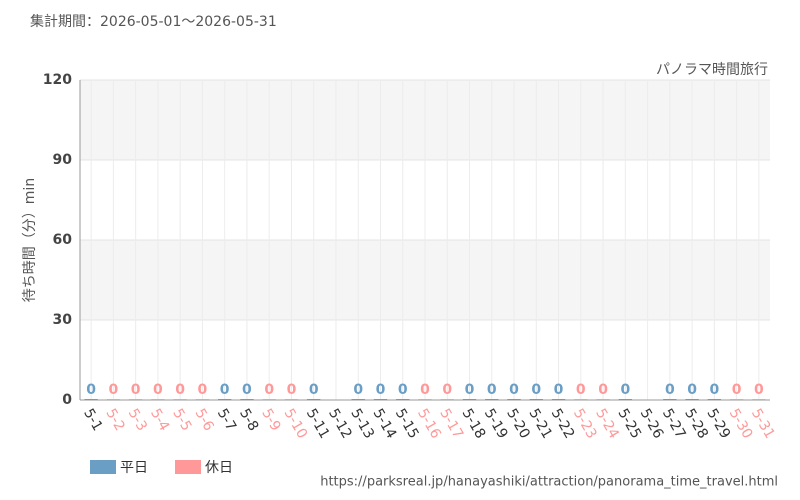 The width and height of the screenshot is (800, 500). Describe the element at coordinates (63, 160) in the screenshot. I see `y-tick-label: 90` at that location.